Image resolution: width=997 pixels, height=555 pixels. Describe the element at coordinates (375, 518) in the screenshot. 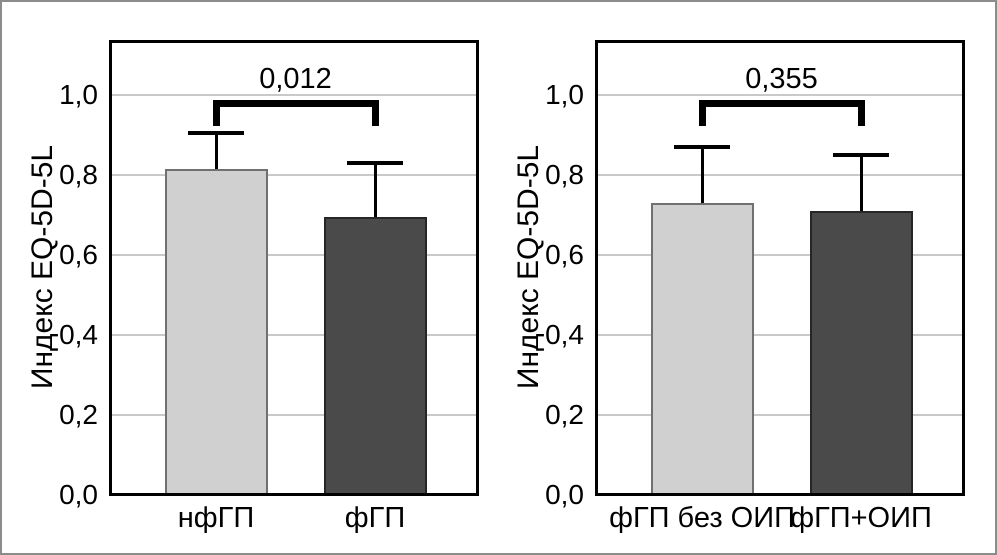

I see `category-label: фГП` at that location.